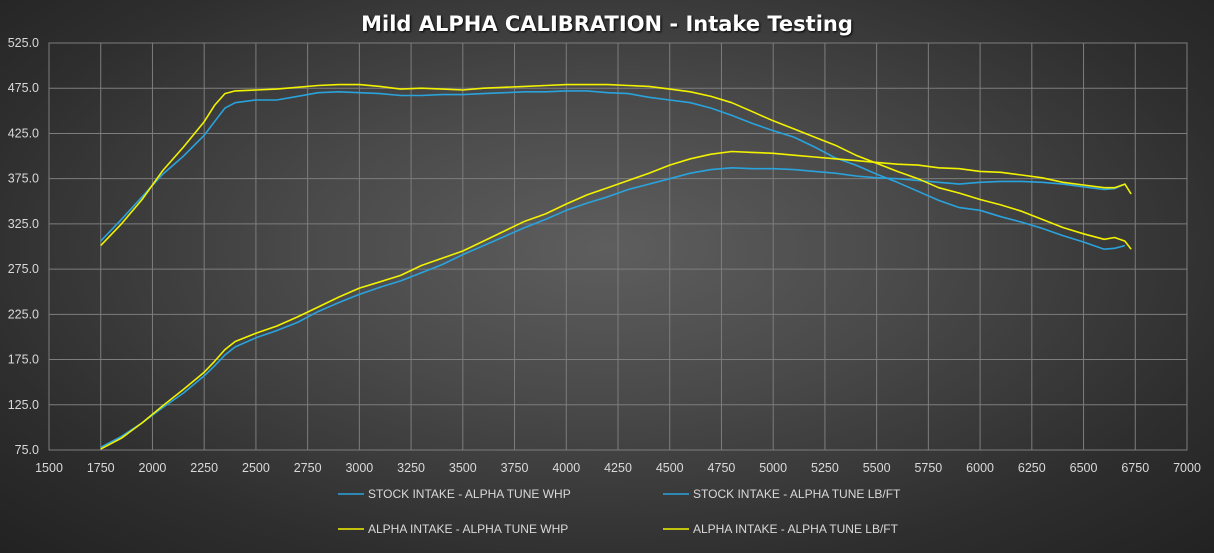  I want to click on x-tick-label: 7000, so click(1187, 468).